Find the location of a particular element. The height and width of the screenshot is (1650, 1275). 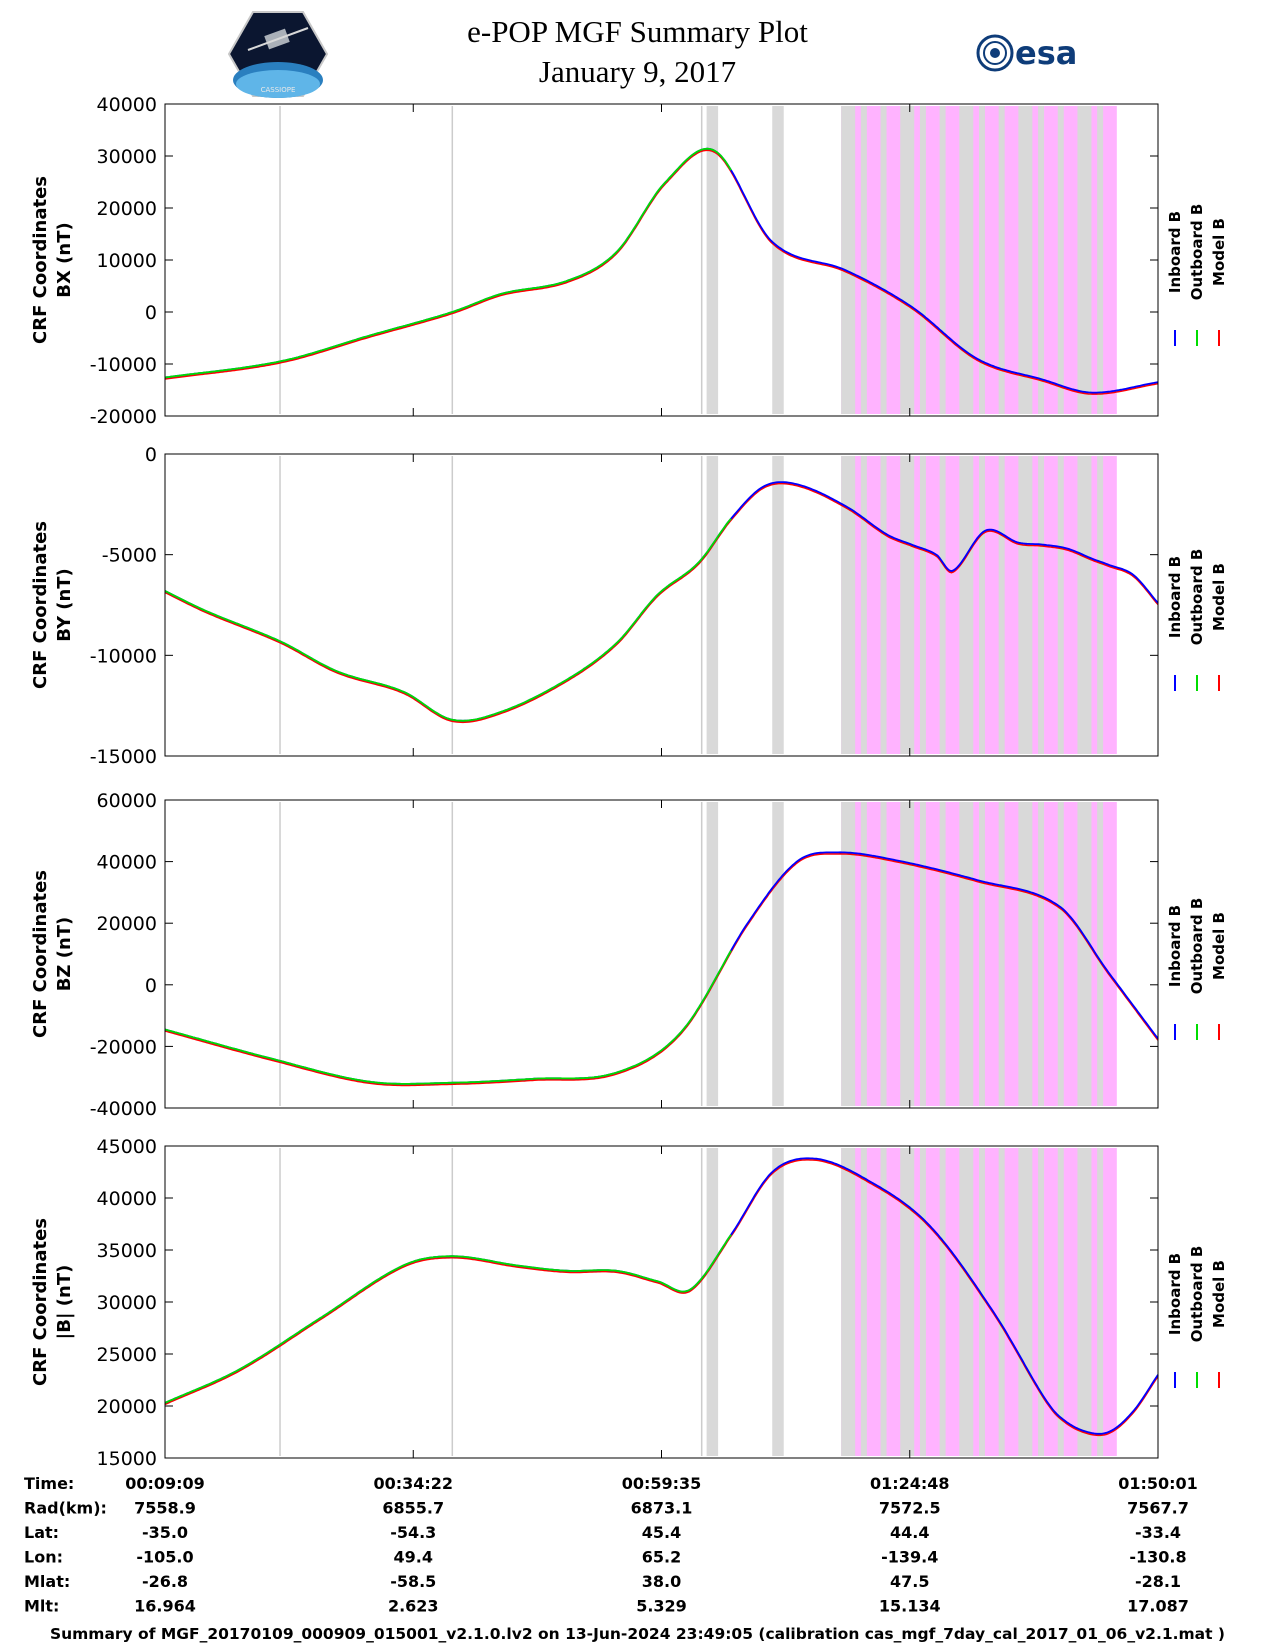

panel-b-gray-band is located at coordinates (778, 1302).